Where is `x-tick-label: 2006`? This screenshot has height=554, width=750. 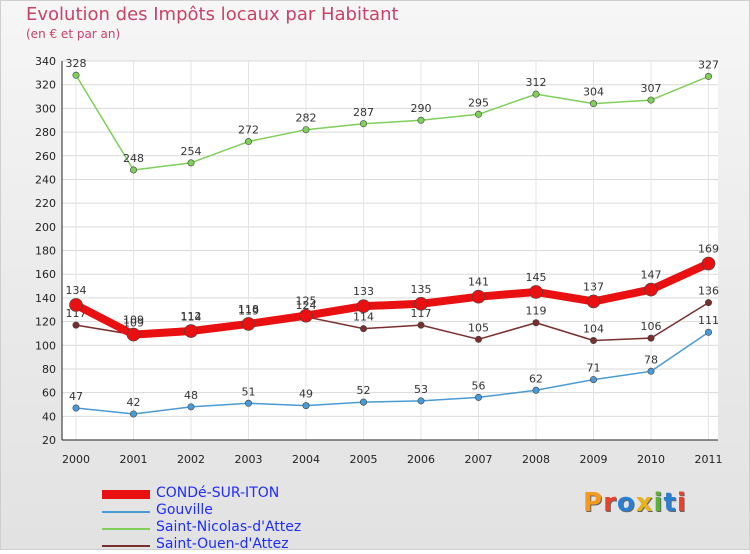 x-tick-label: 2006 is located at coordinates (421, 459).